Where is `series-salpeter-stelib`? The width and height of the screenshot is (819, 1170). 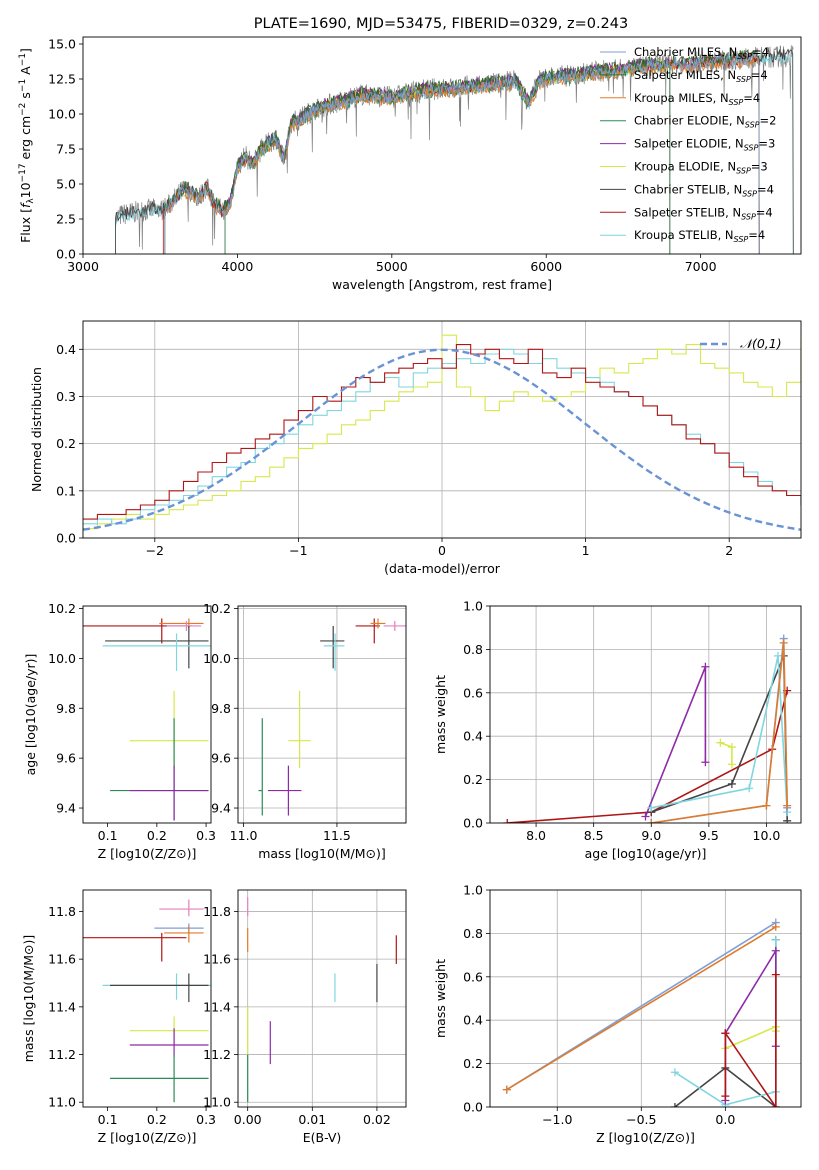 series-salpeter-stelib is located at coordinates (750, 1038).